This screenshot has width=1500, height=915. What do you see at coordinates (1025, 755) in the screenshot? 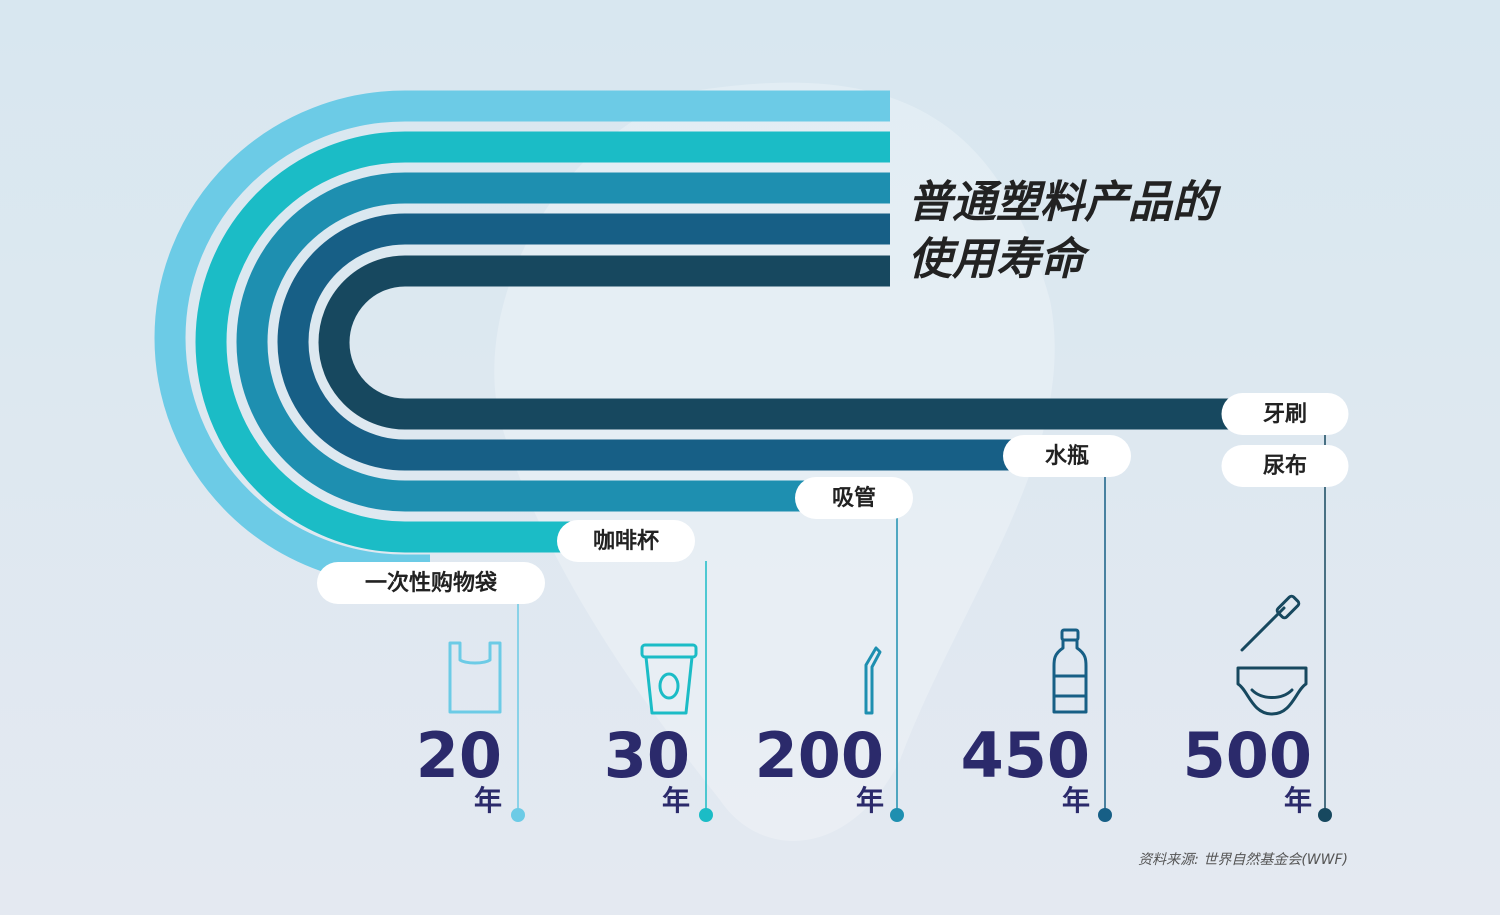
I see `years-number: 450` at bounding box center [1025, 755].